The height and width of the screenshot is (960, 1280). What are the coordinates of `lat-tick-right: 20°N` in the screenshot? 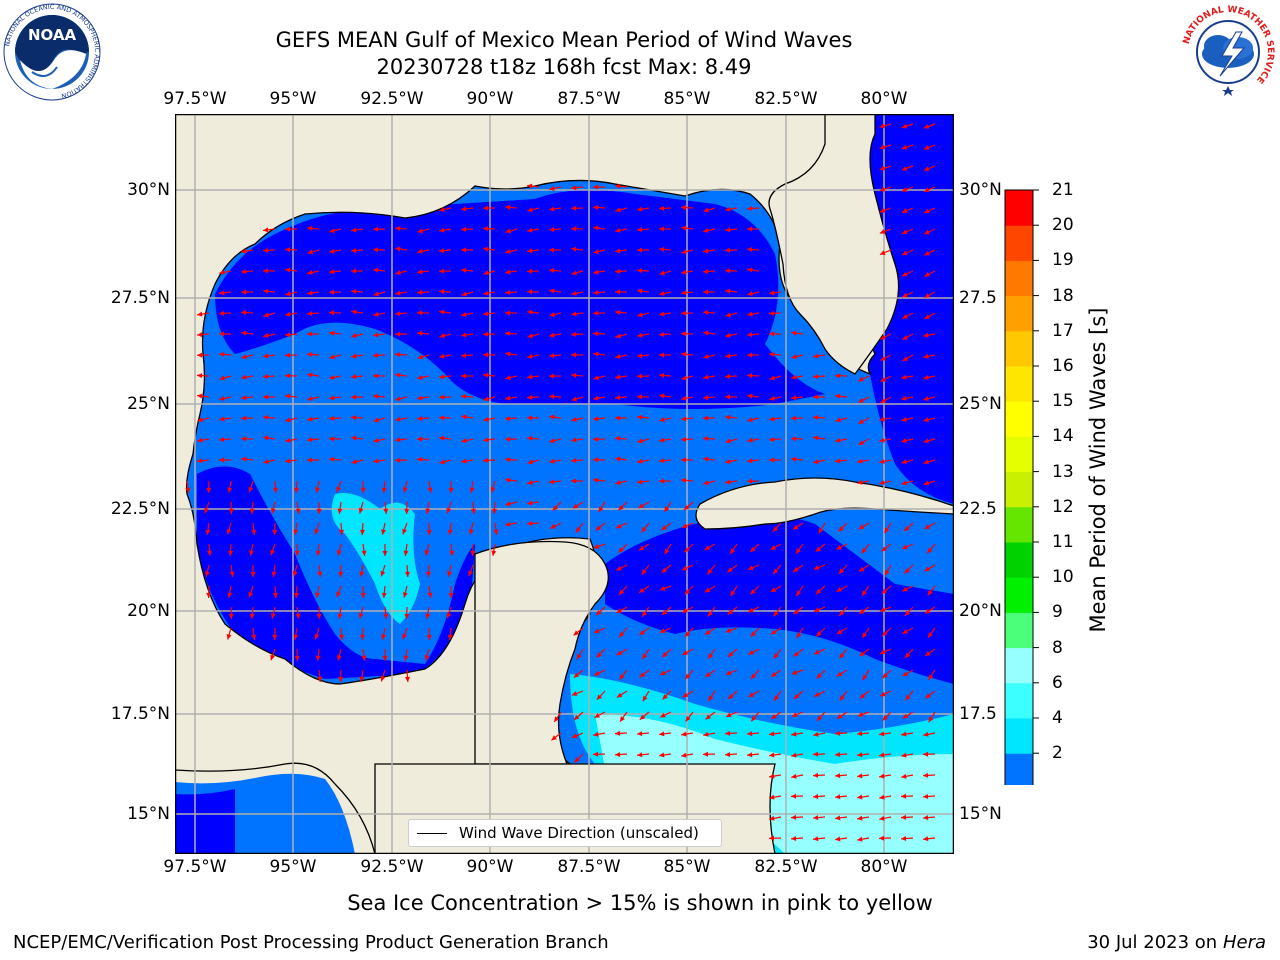 It's located at (980, 611).